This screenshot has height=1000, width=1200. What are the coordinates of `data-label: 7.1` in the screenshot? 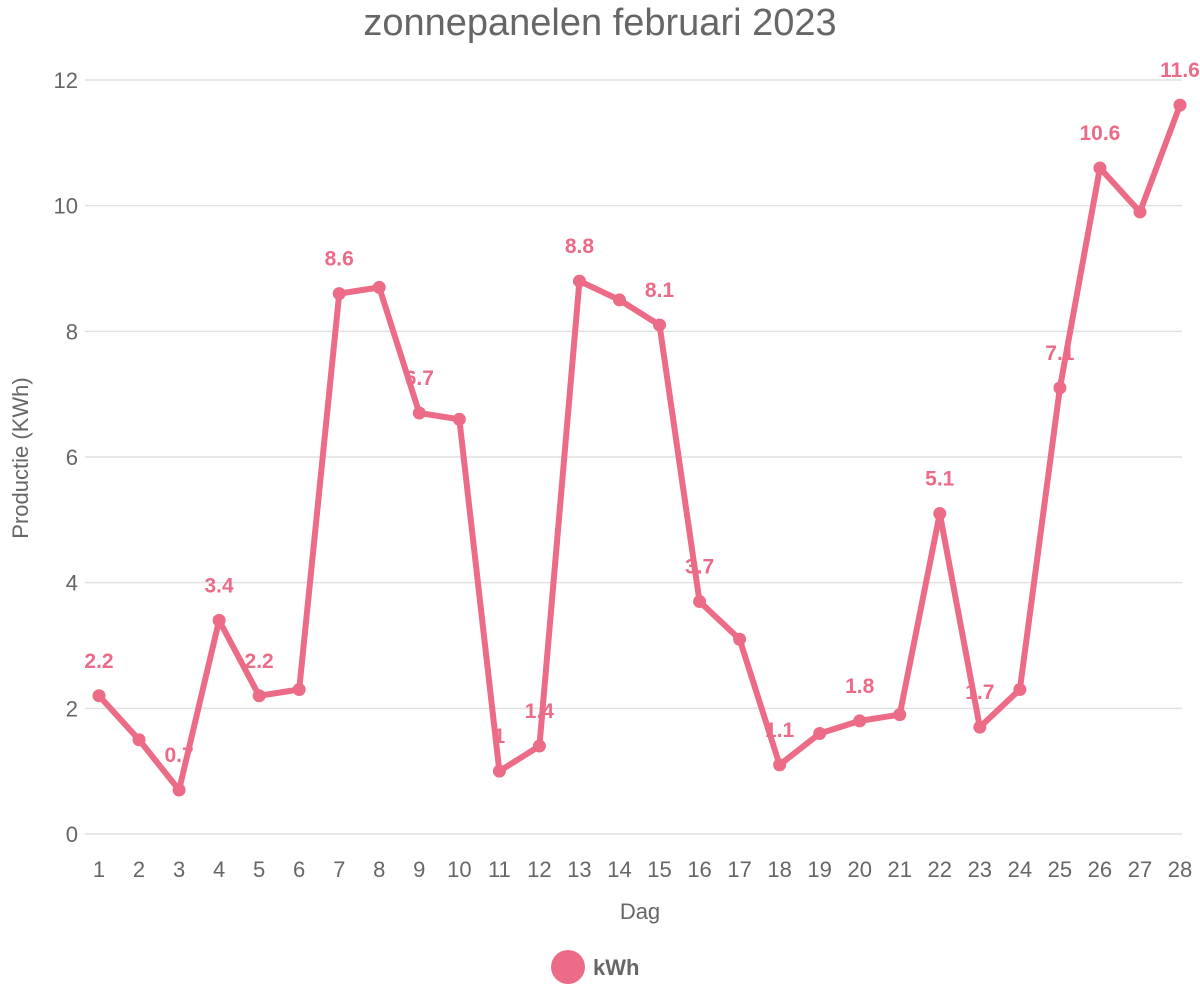 It's located at (1060, 353).